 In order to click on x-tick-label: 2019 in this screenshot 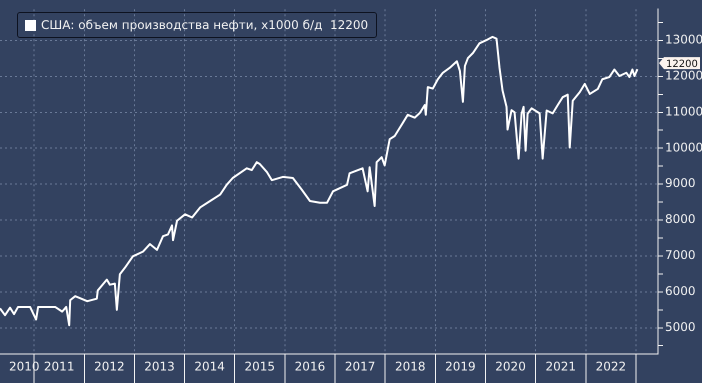, I will do `click(460, 366)`.